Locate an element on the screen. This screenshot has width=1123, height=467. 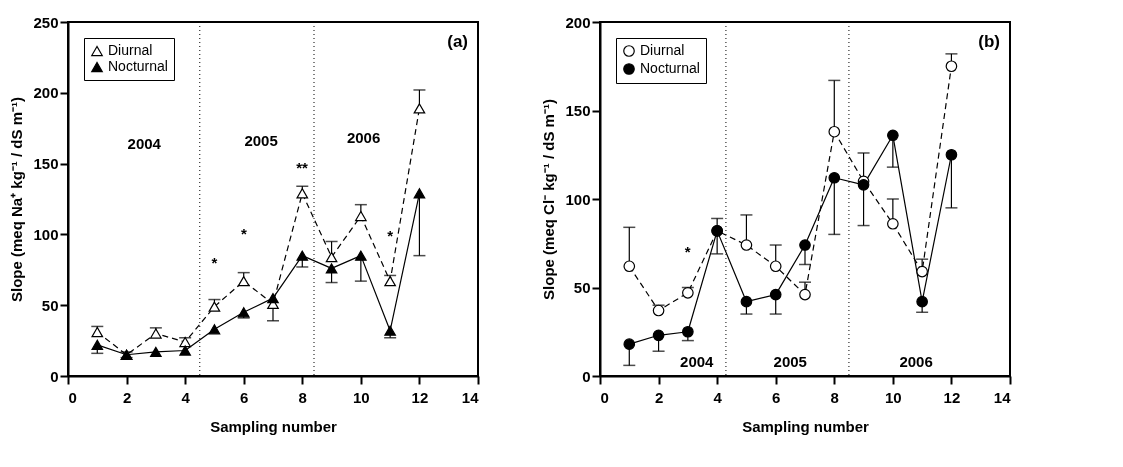
y-tick-label: 250 is located at coordinates (46, 22).